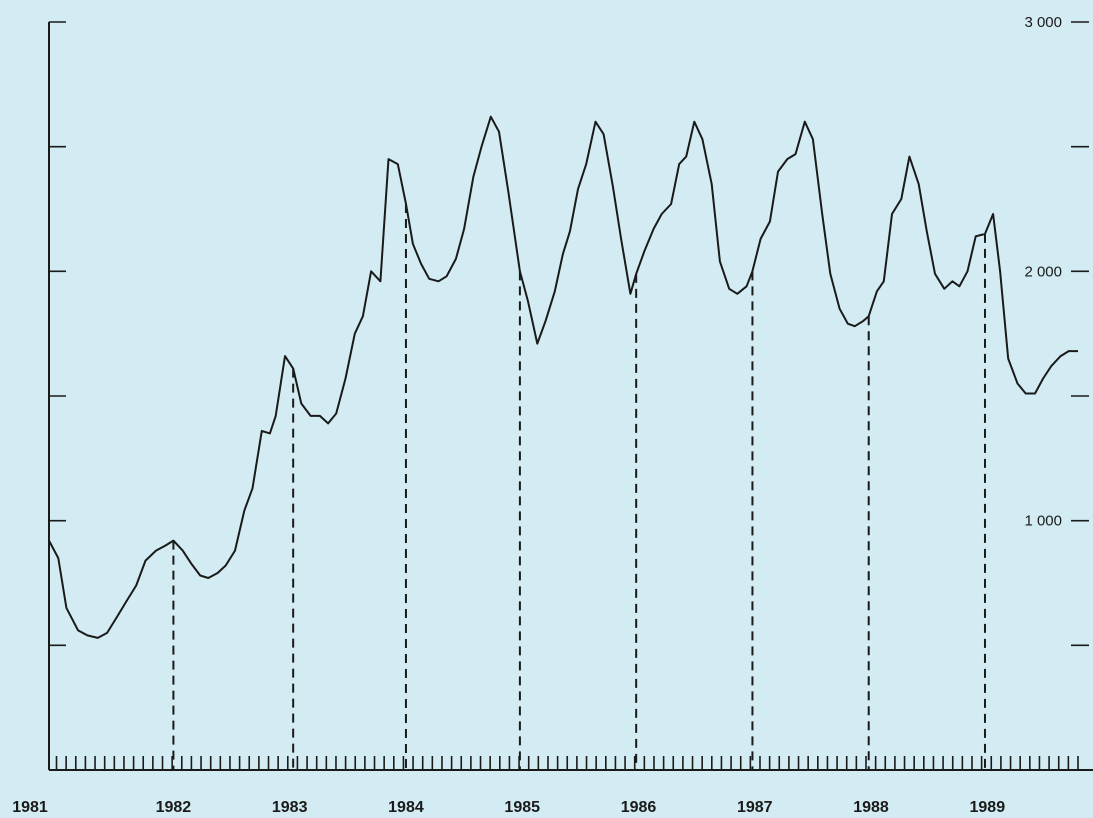  What do you see at coordinates (988, 807) in the screenshot?
I see `x-tick-label: 1989` at bounding box center [988, 807].